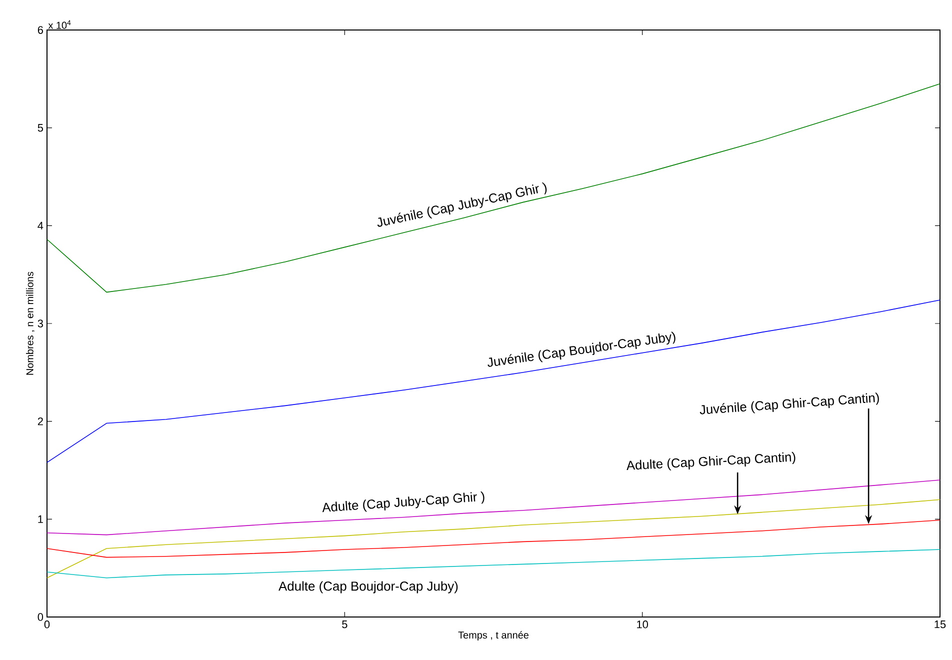  I want to click on y-tick-label: 1, so click(40, 519).